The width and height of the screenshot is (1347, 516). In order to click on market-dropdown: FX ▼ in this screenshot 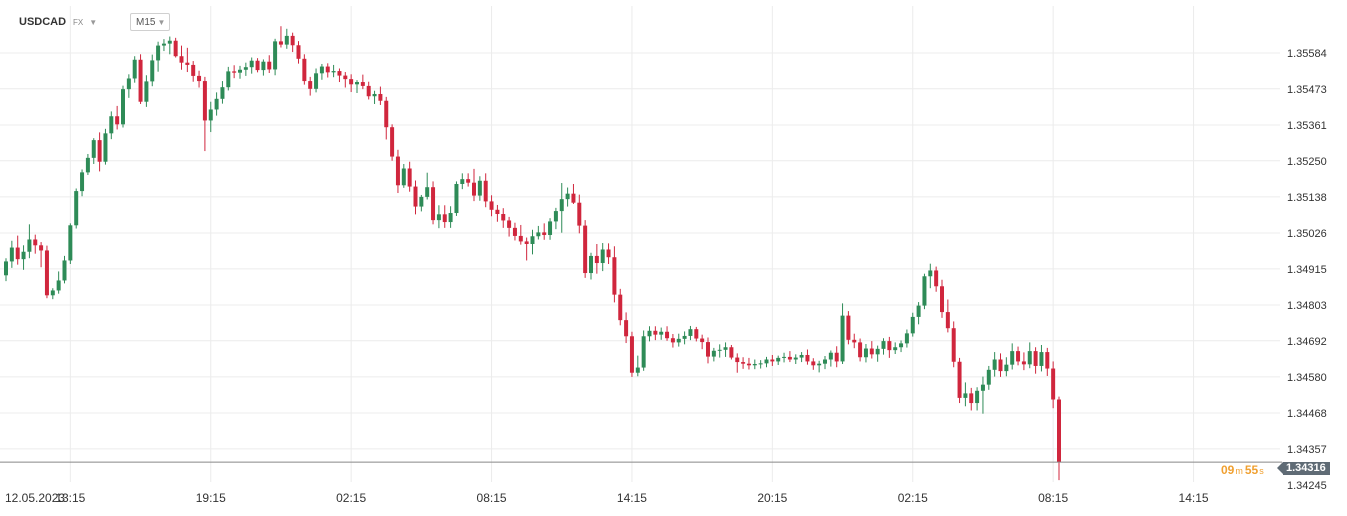, I will do `click(85, 22)`.